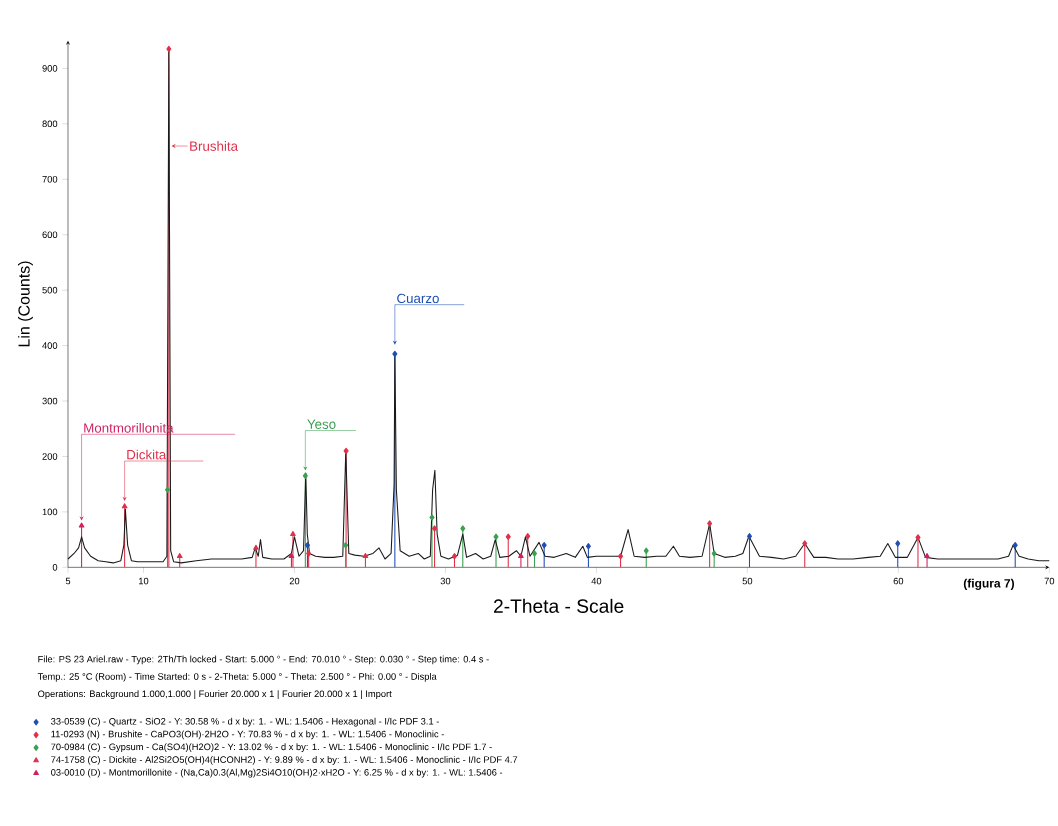 Image resolution: width=1058 pixels, height=826 pixels. I want to click on y-tick-label: 100, so click(50, 512).